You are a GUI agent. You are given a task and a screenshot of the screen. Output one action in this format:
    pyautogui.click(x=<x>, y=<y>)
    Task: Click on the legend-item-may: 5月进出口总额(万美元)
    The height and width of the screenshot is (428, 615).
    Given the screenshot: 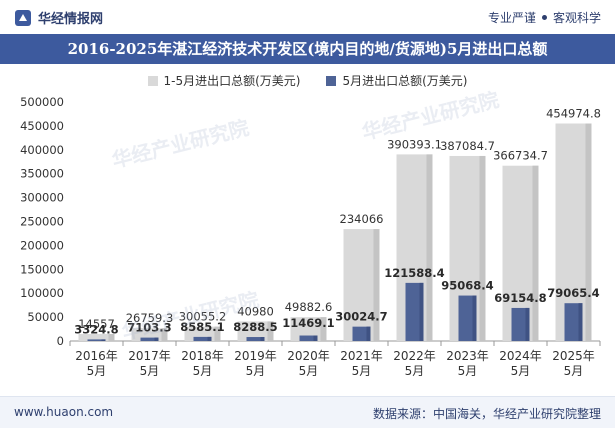 What is the action you would take?
    pyautogui.click(x=396, y=80)
    